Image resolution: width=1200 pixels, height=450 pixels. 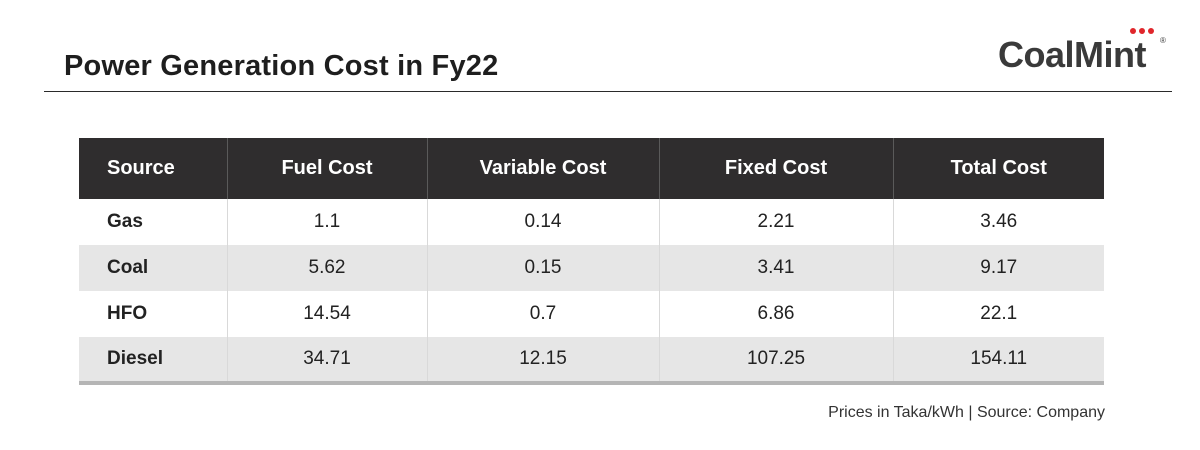 I want to click on logo-wordmark: CoalMint, so click(x=1072, y=54).